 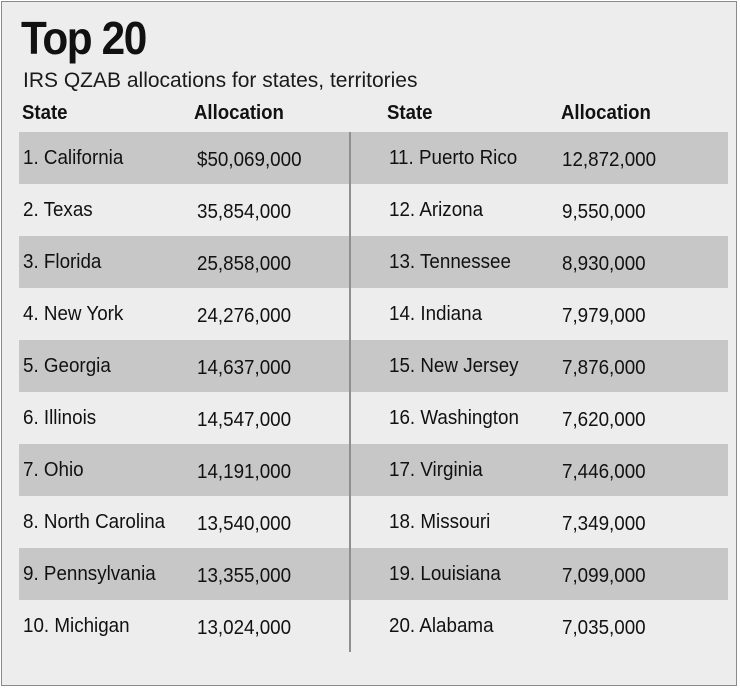 What do you see at coordinates (62, 262) in the screenshot?
I see `state-cell: 3. Florida` at bounding box center [62, 262].